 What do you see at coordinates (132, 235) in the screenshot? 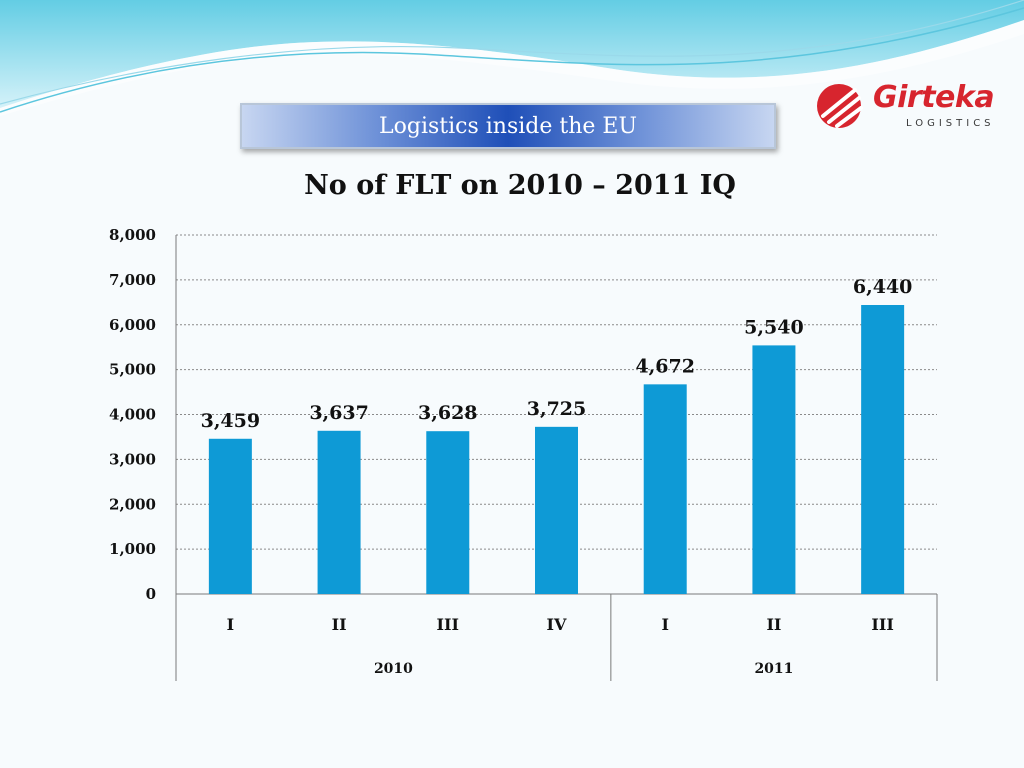
I see `y-tick-label: 8,000` at bounding box center [132, 235].